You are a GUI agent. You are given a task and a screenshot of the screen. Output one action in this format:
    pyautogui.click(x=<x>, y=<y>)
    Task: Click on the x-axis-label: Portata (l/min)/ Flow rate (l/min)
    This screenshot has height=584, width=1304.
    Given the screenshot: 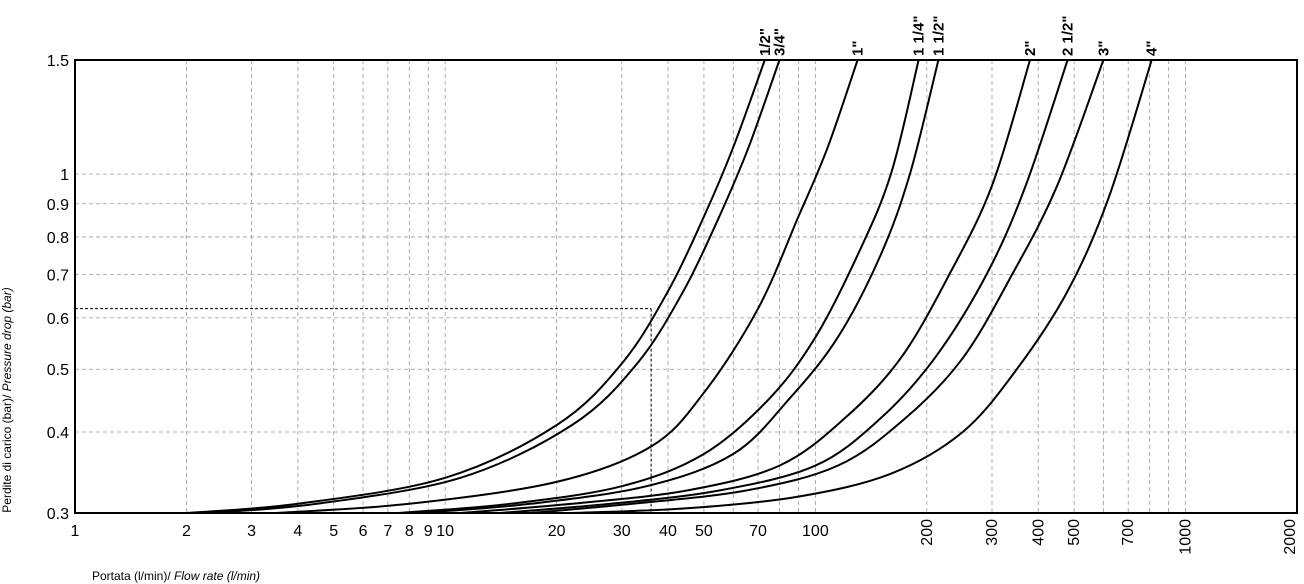 What is the action you would take?
    pyautogui.click(x=176, y=576)
    